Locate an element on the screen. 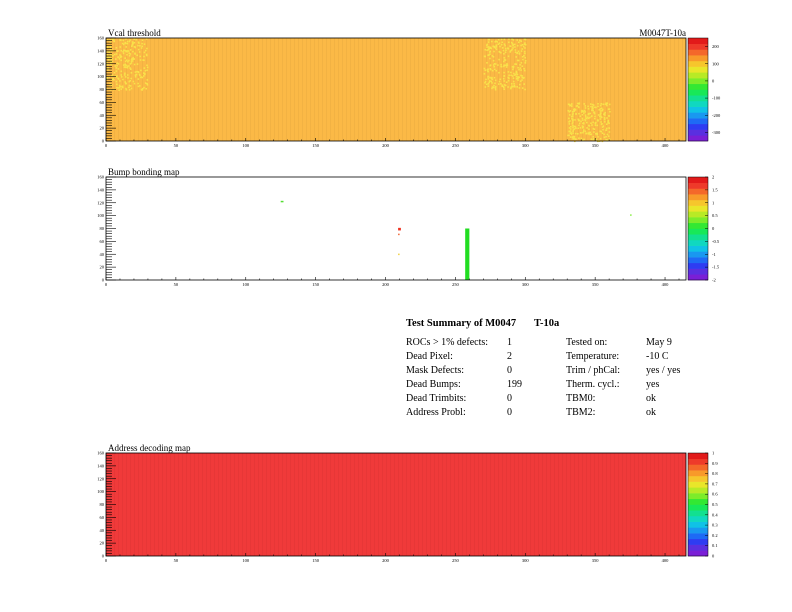 Image resolution: width=792 pixels, height=612 pixels. summary-right-value: yes is located at coordinates (653, 384).